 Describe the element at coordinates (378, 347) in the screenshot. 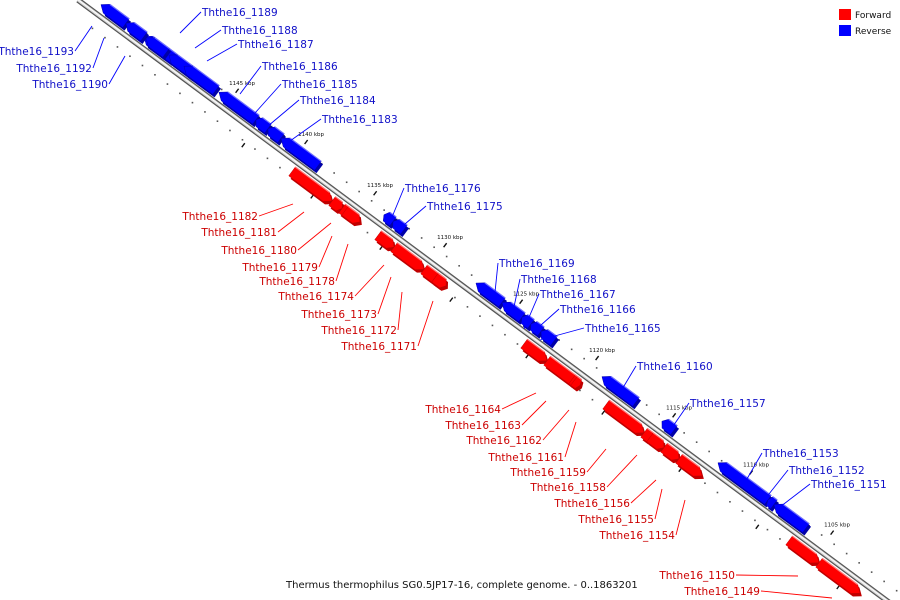

I see `gene-label: Ththe16_1171` at that location.